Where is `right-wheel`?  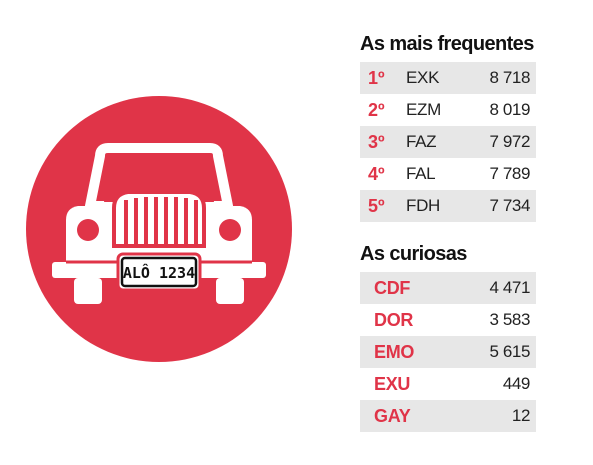
right-wheel is located at coordinates (230, 291).